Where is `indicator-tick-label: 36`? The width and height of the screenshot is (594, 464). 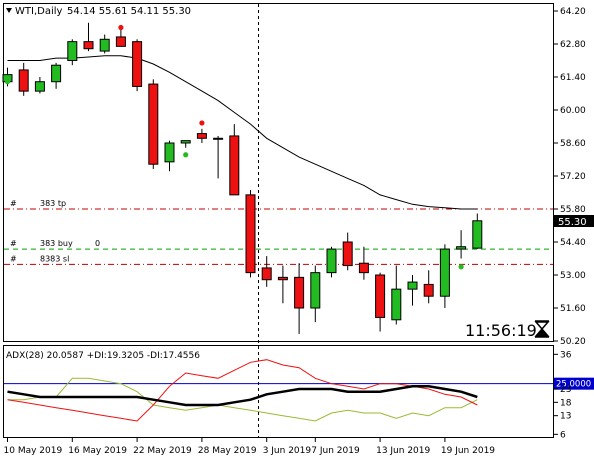
indicator-tick-label: 36 is located at coordinates (566, 355).